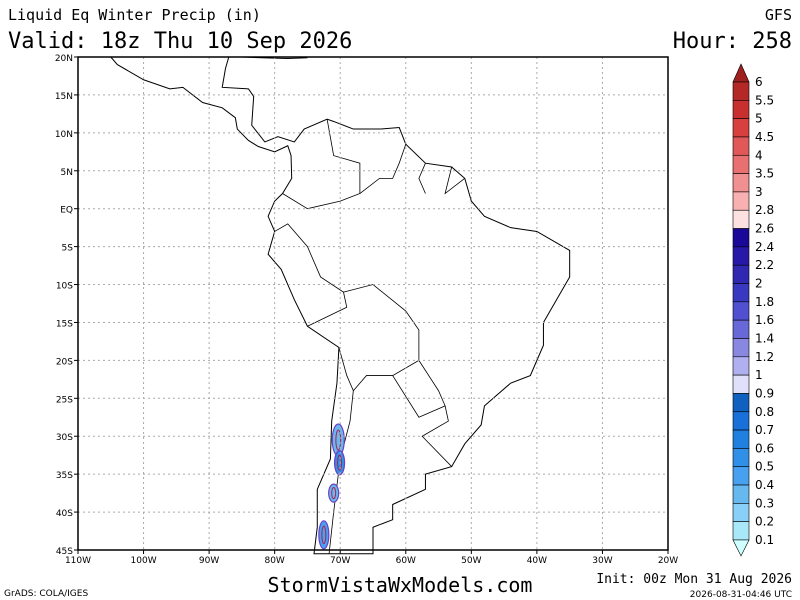  I want to click on lat-label: 25S, so click(64, 400).